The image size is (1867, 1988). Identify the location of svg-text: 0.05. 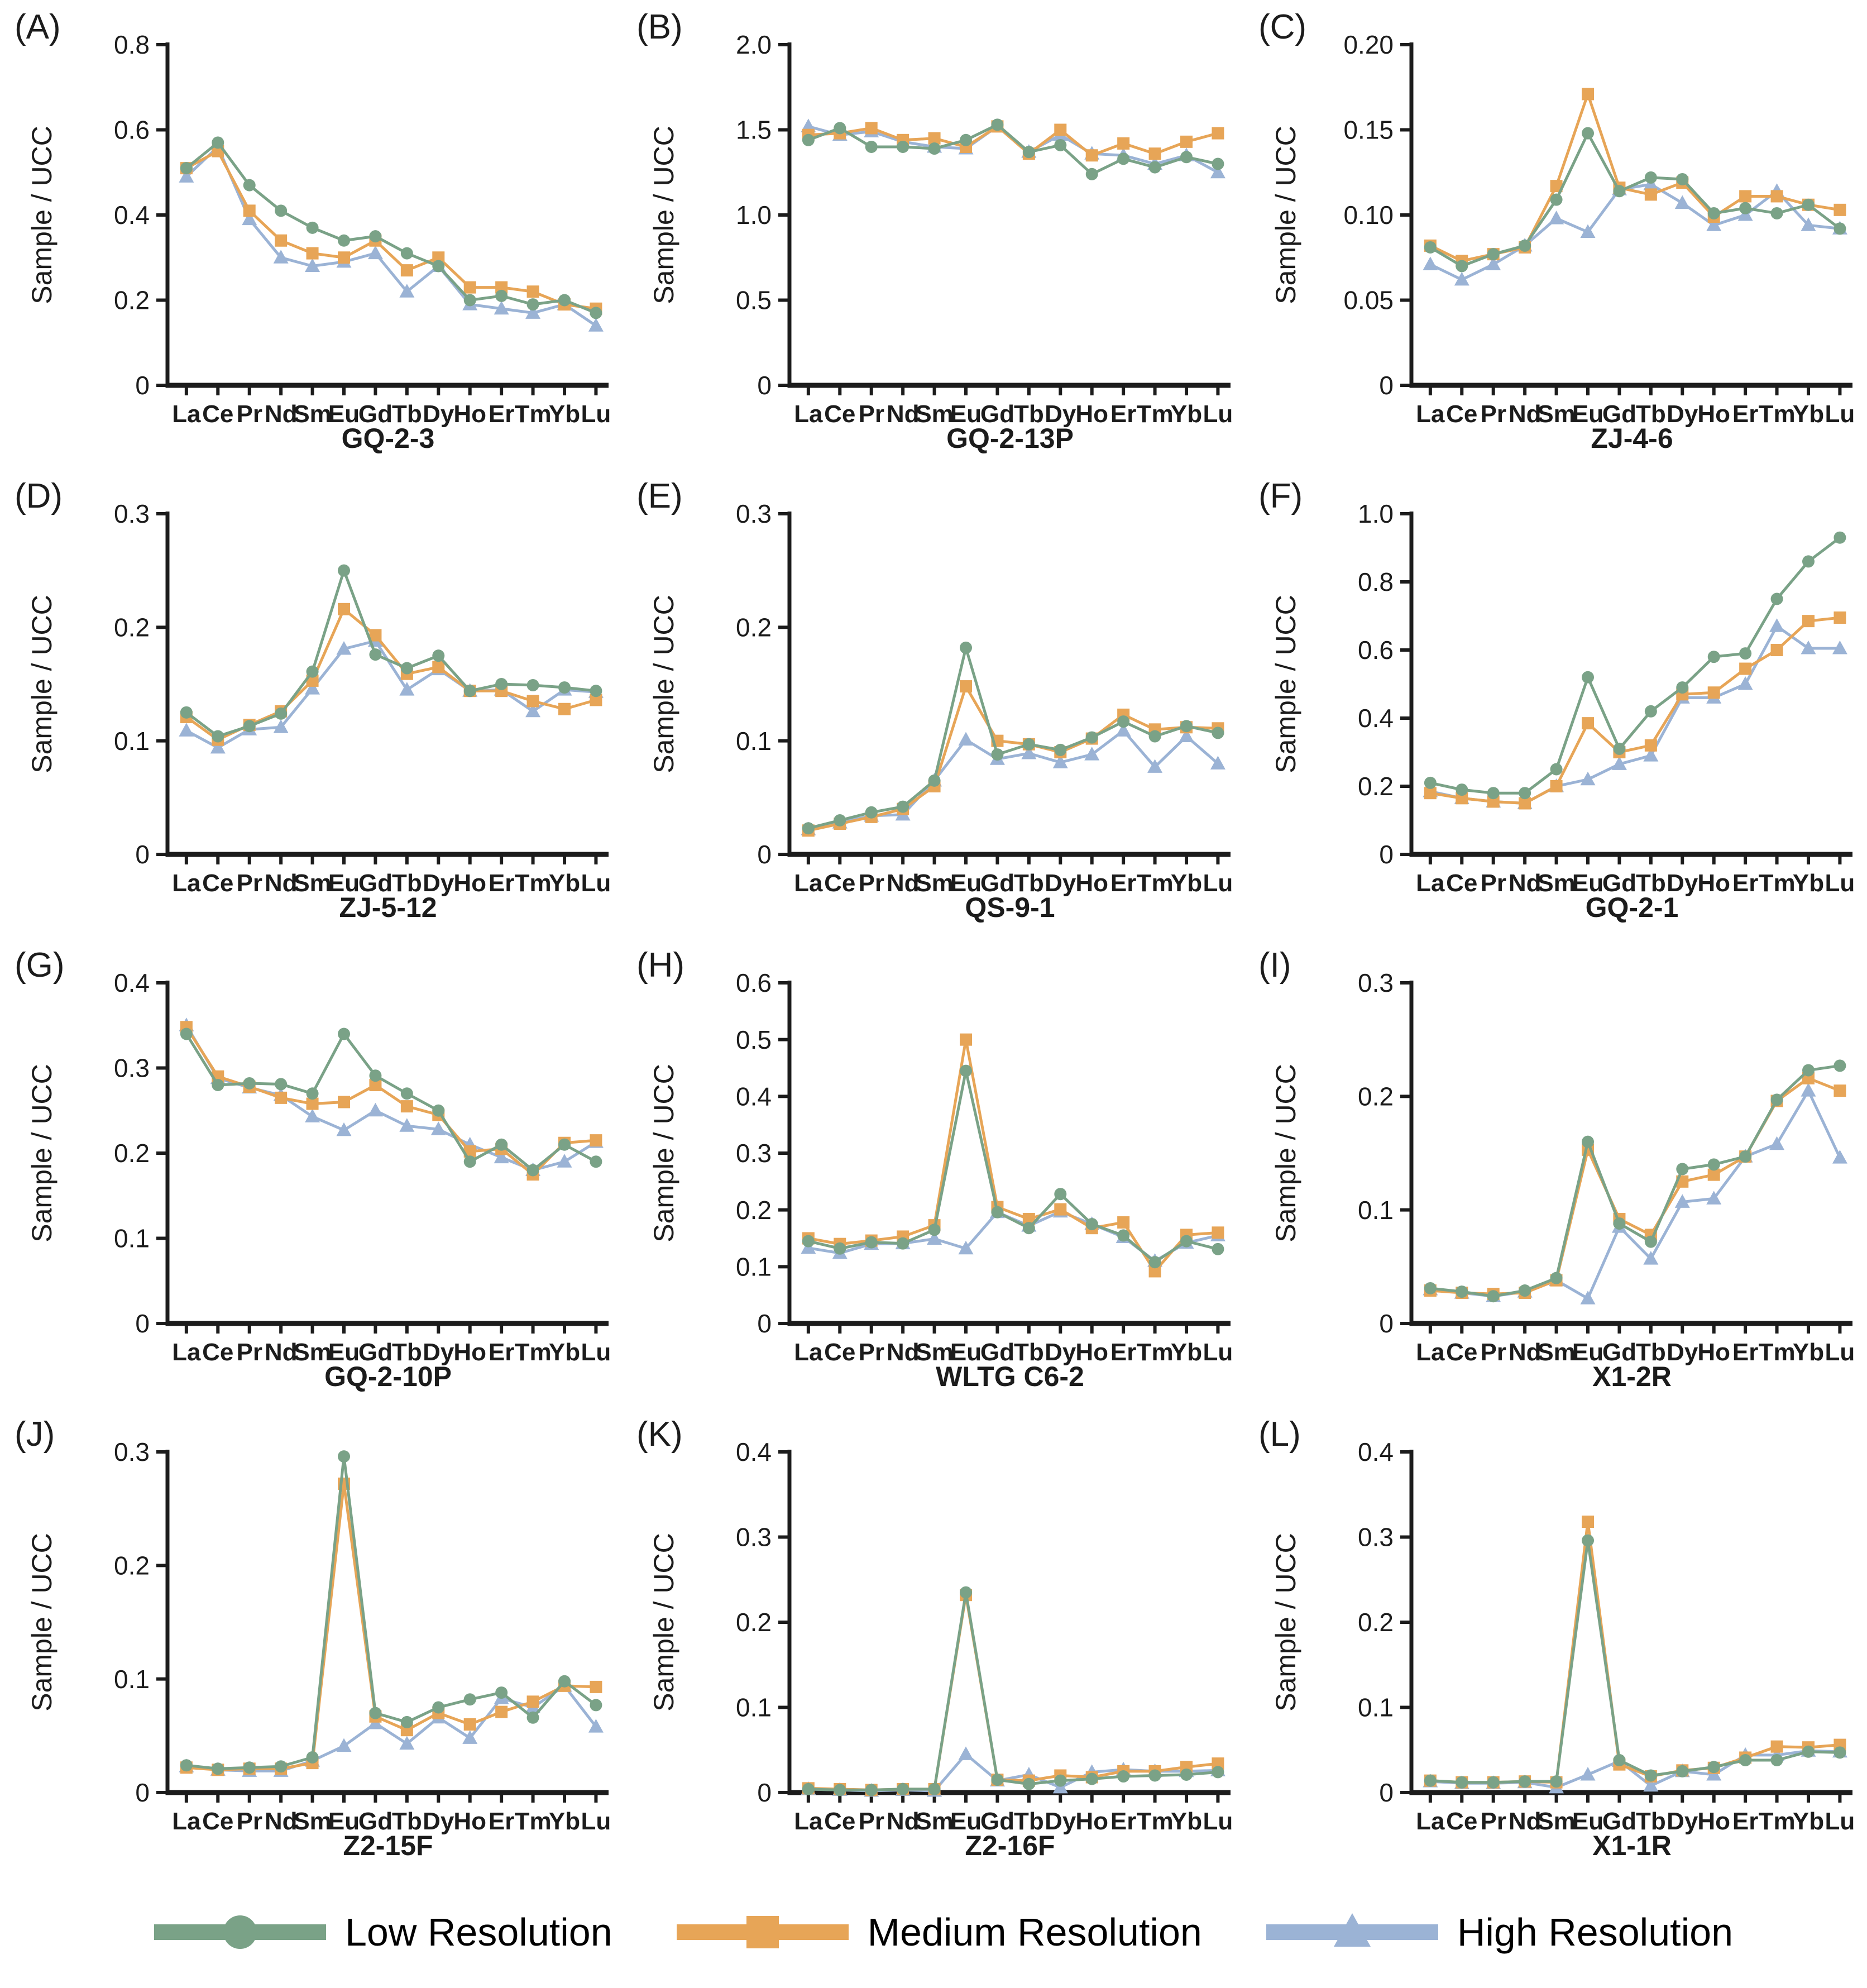
(1368, 300).